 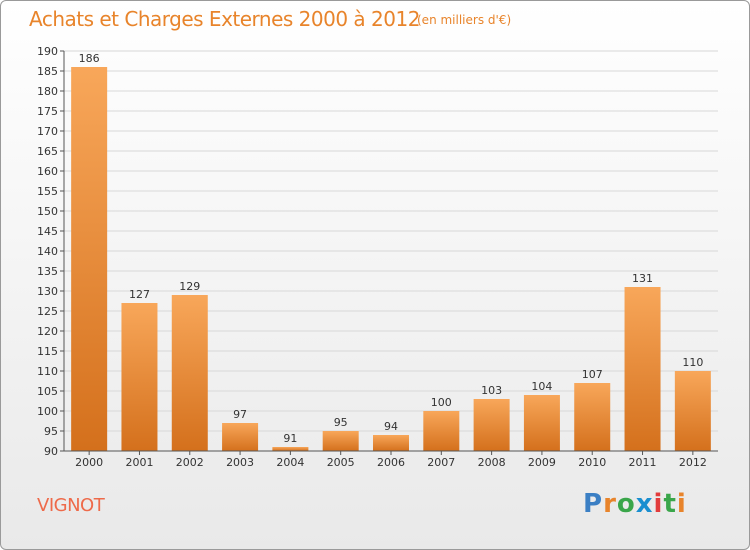 What do you see at coordinates (642, 278) in the screenshot?
I see `data-label-2011: 131` at bounding box center [642, 278].